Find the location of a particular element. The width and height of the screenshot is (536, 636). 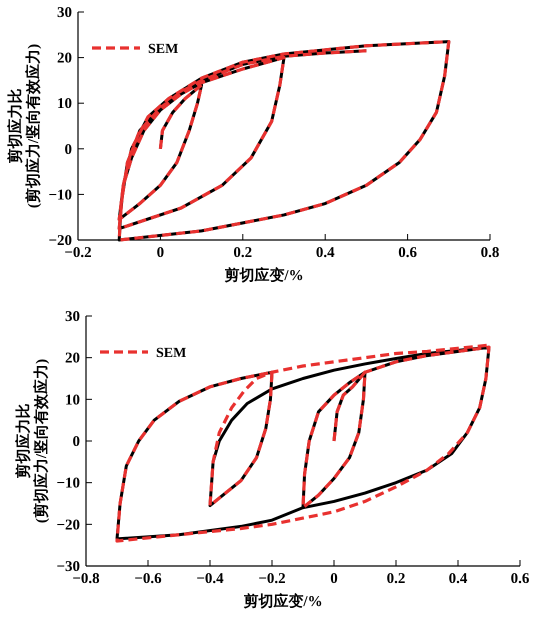

x-tick-label: −0.6 is located at coordinates (148, 579).